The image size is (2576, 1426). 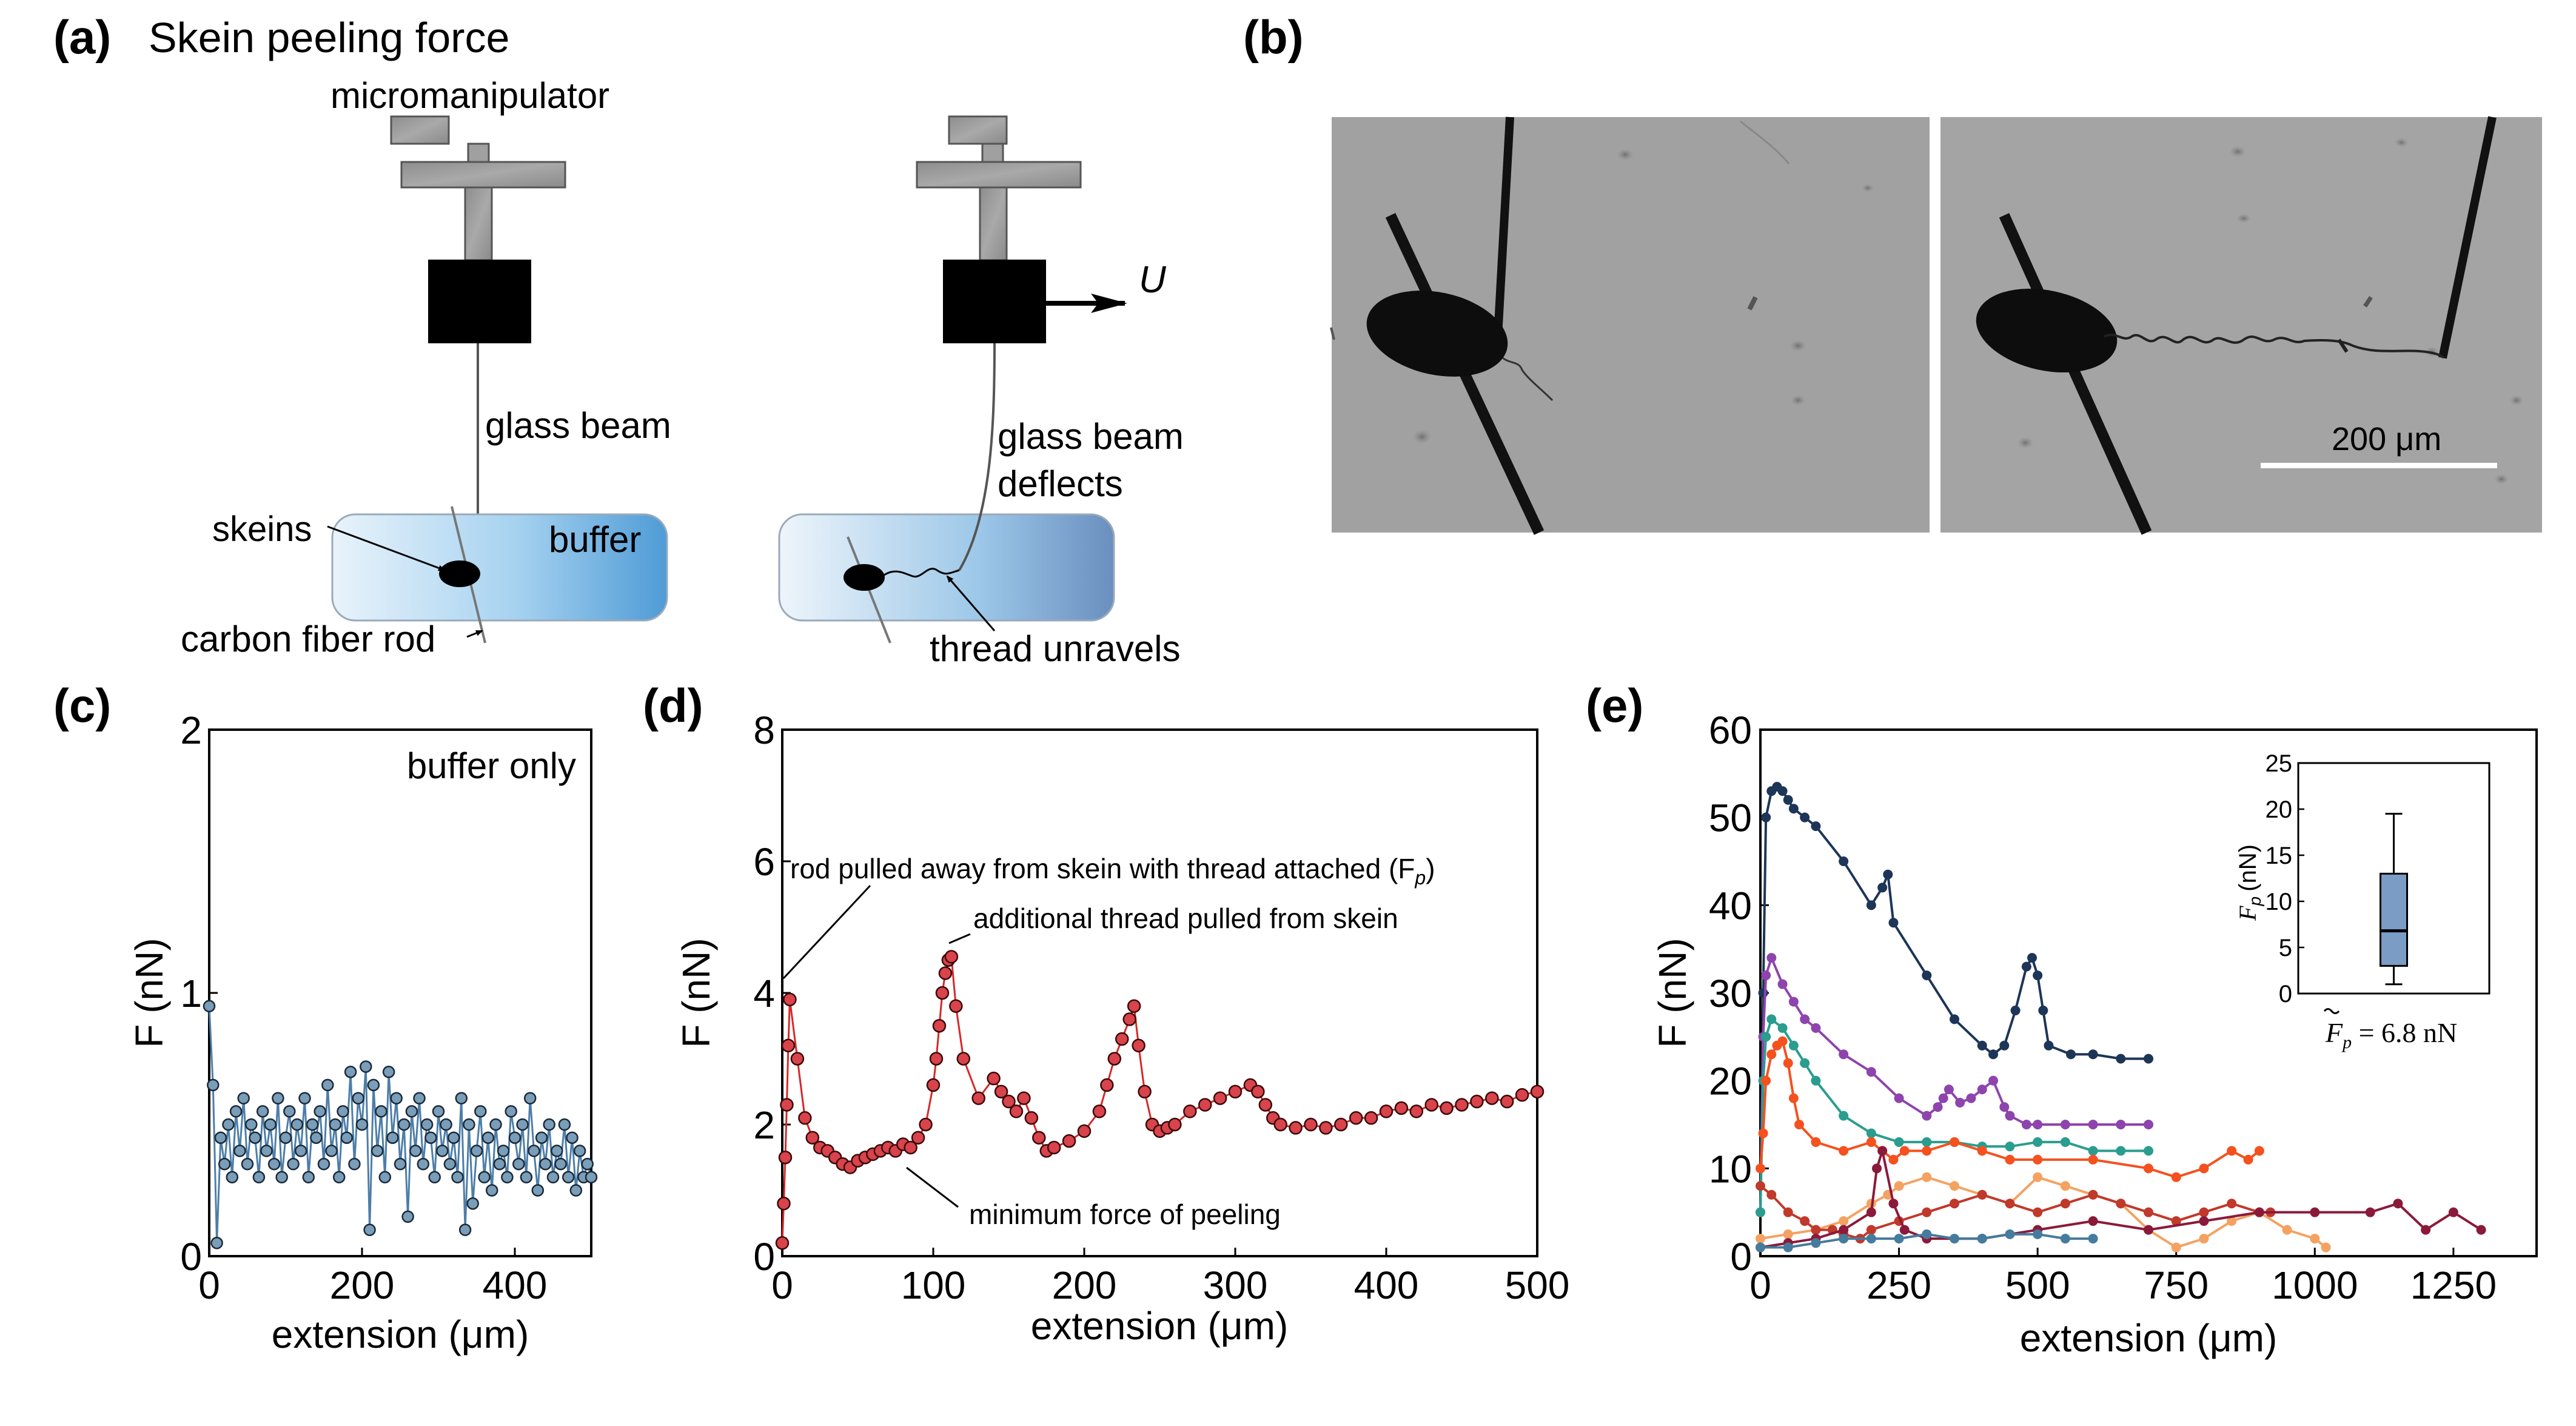 What do you see at coordinates (475, 634) in the screenshot?
I see `rod-arrow` at bounding box center [475, 634].